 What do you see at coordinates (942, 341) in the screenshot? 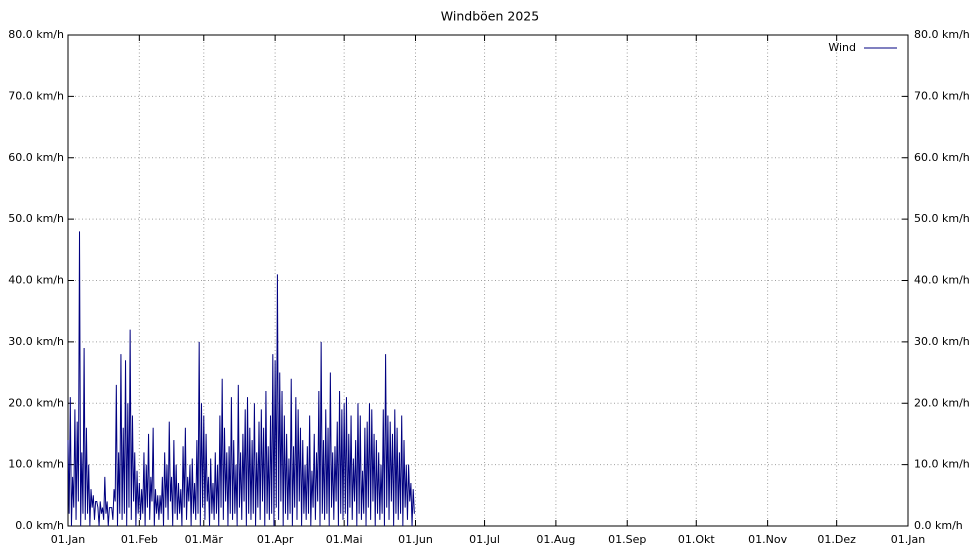
I see `y2-tick-label: 30.0 km/h` at bounding box center [942, 341].